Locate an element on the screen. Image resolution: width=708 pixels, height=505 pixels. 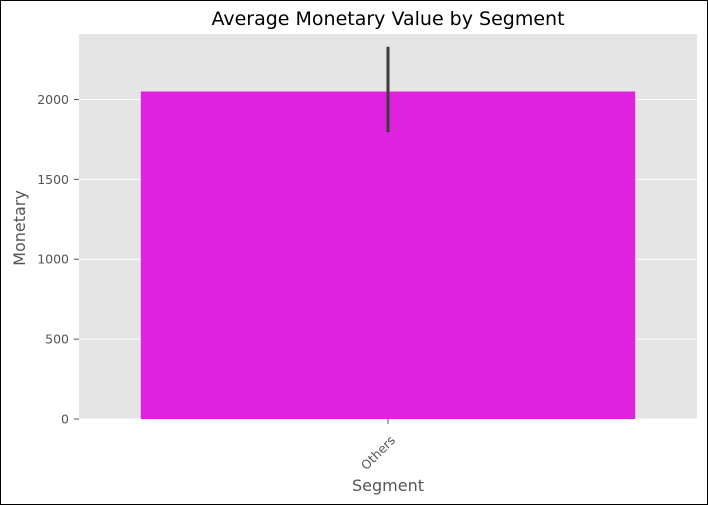
y-tick-label: 1000 is located at coordinates (53, 259).